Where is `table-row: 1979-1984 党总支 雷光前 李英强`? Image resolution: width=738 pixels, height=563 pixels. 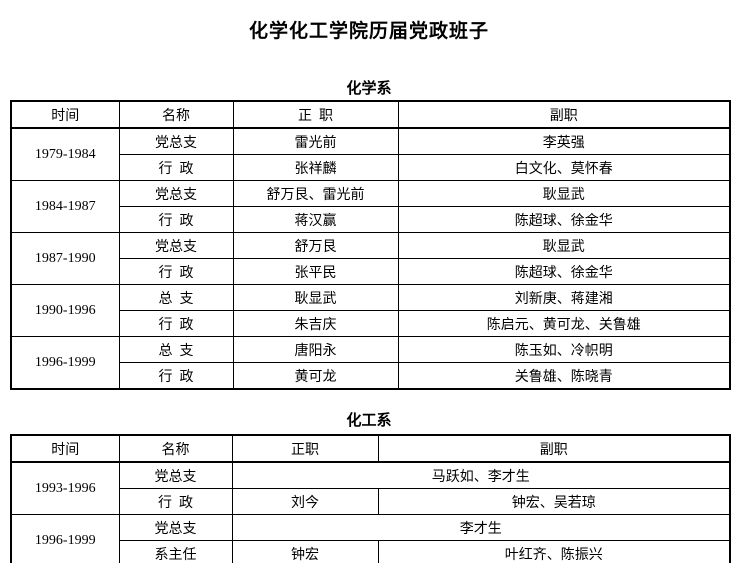 table-row: 1979-1984 党总支 雷光前 李英强 is located at coordinates (370, 154).